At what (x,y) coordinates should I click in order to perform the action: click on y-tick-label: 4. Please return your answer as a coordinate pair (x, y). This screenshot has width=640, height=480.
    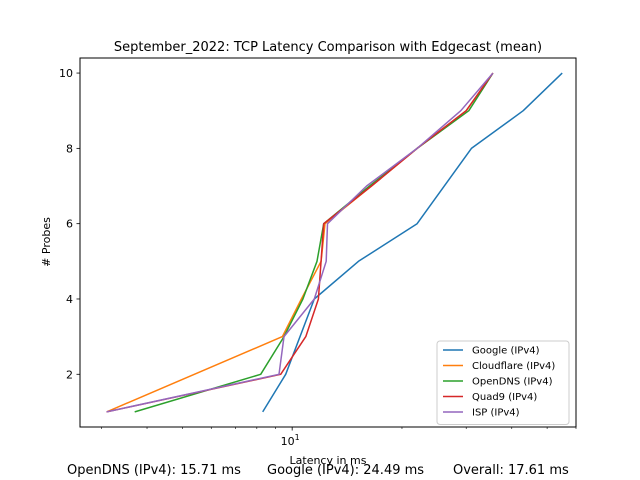
    Looking at the image, I should click on (69, 299).